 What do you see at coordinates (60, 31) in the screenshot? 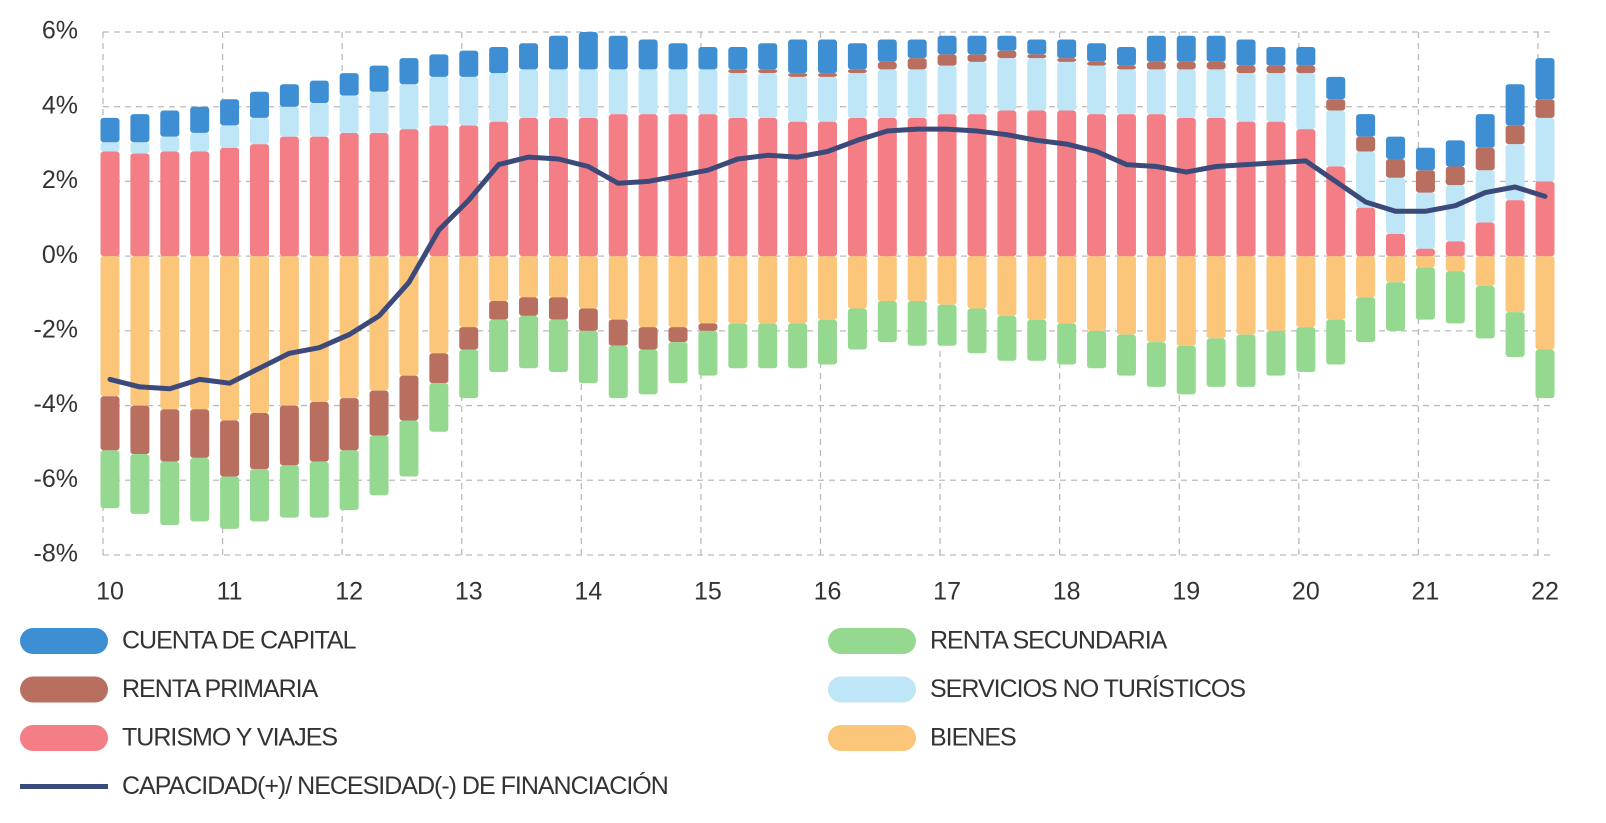
I see `y-tick-label: 6%` at bounding box center [60, 31].